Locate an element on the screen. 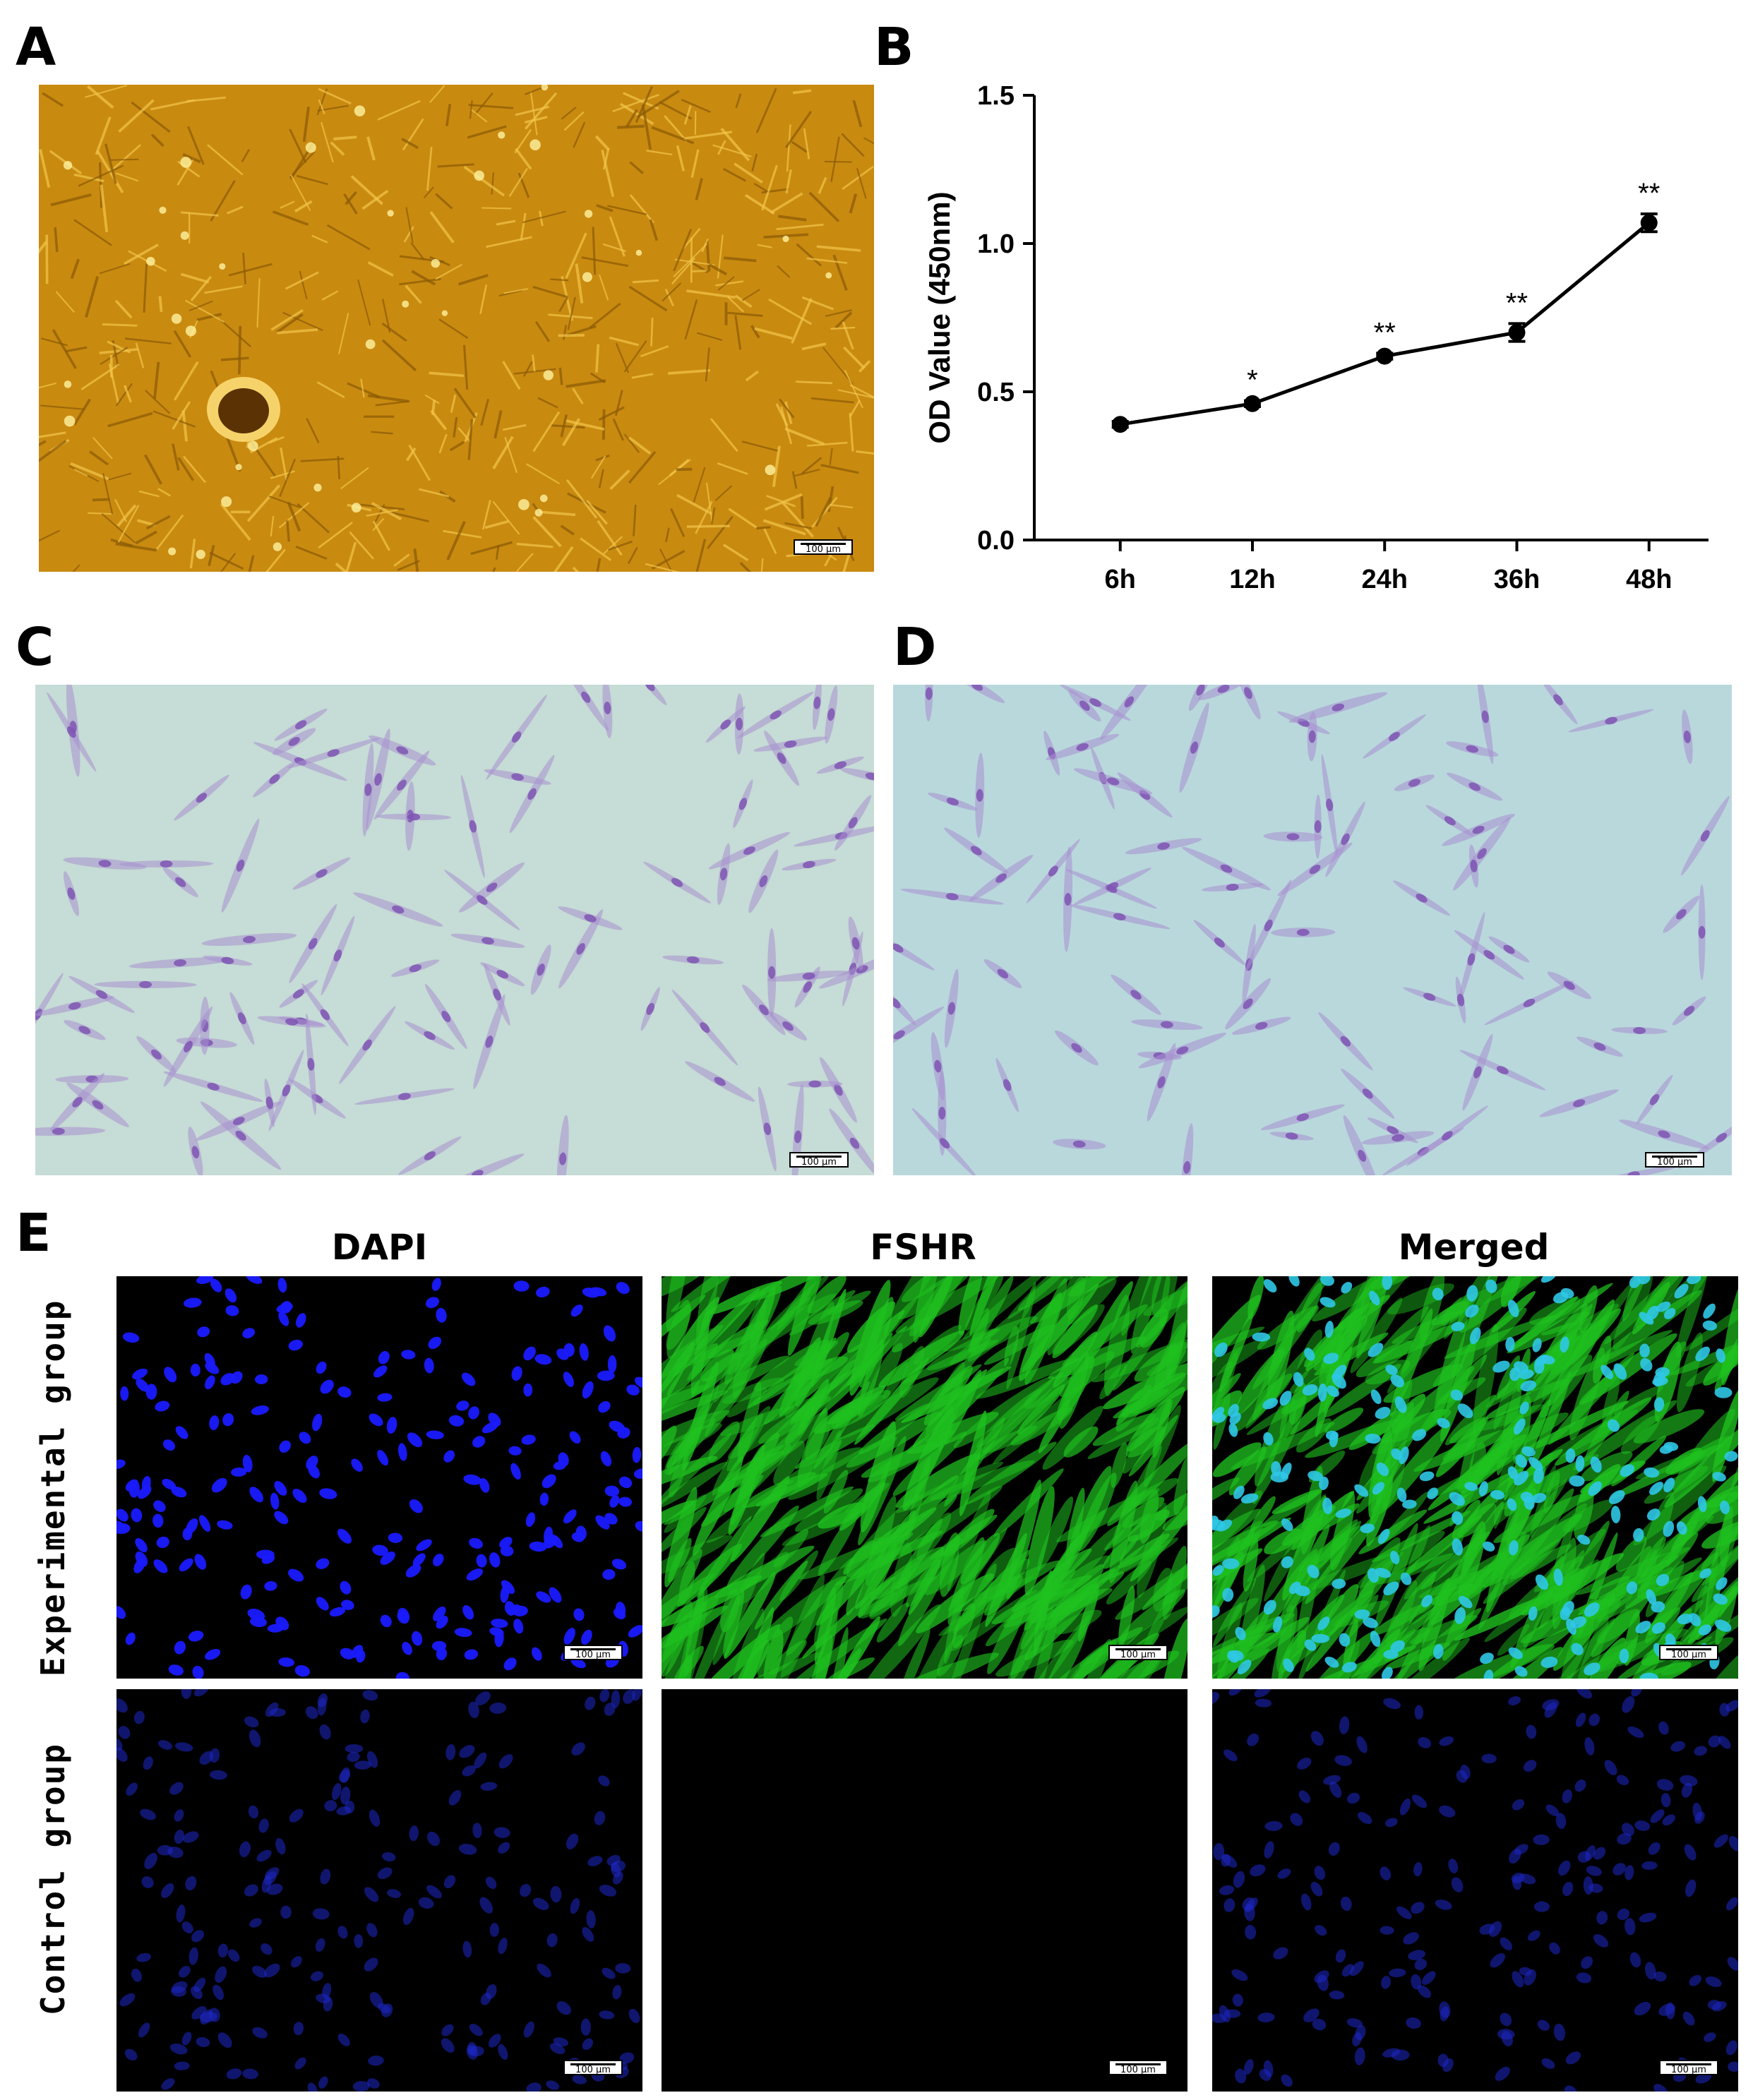 The width and height of the screenshot is (1753, 2100). y-tick-label: 1.5 is located at coordinates (996, 96).